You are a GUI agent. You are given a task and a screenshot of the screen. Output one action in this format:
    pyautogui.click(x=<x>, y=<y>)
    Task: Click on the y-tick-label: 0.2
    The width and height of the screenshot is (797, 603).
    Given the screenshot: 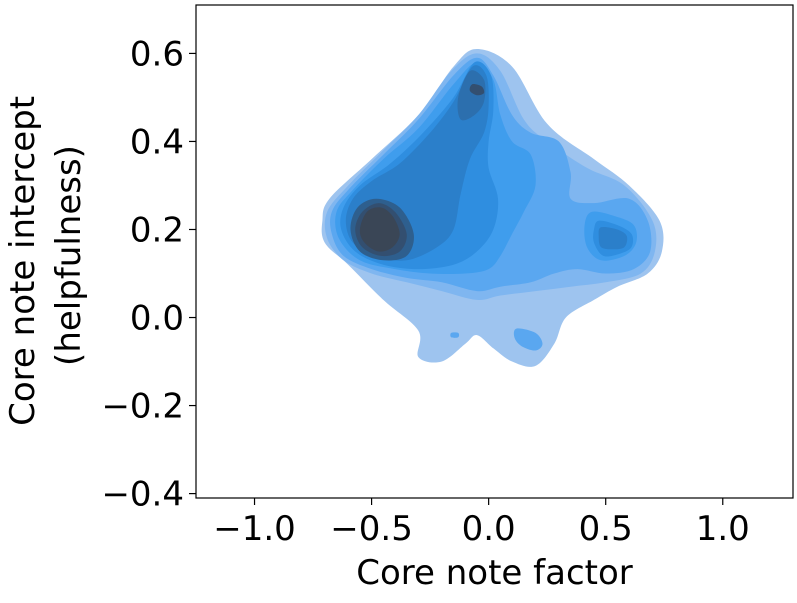 What is the action you would take?
    pyautogui.click(x=157, y=230)
    